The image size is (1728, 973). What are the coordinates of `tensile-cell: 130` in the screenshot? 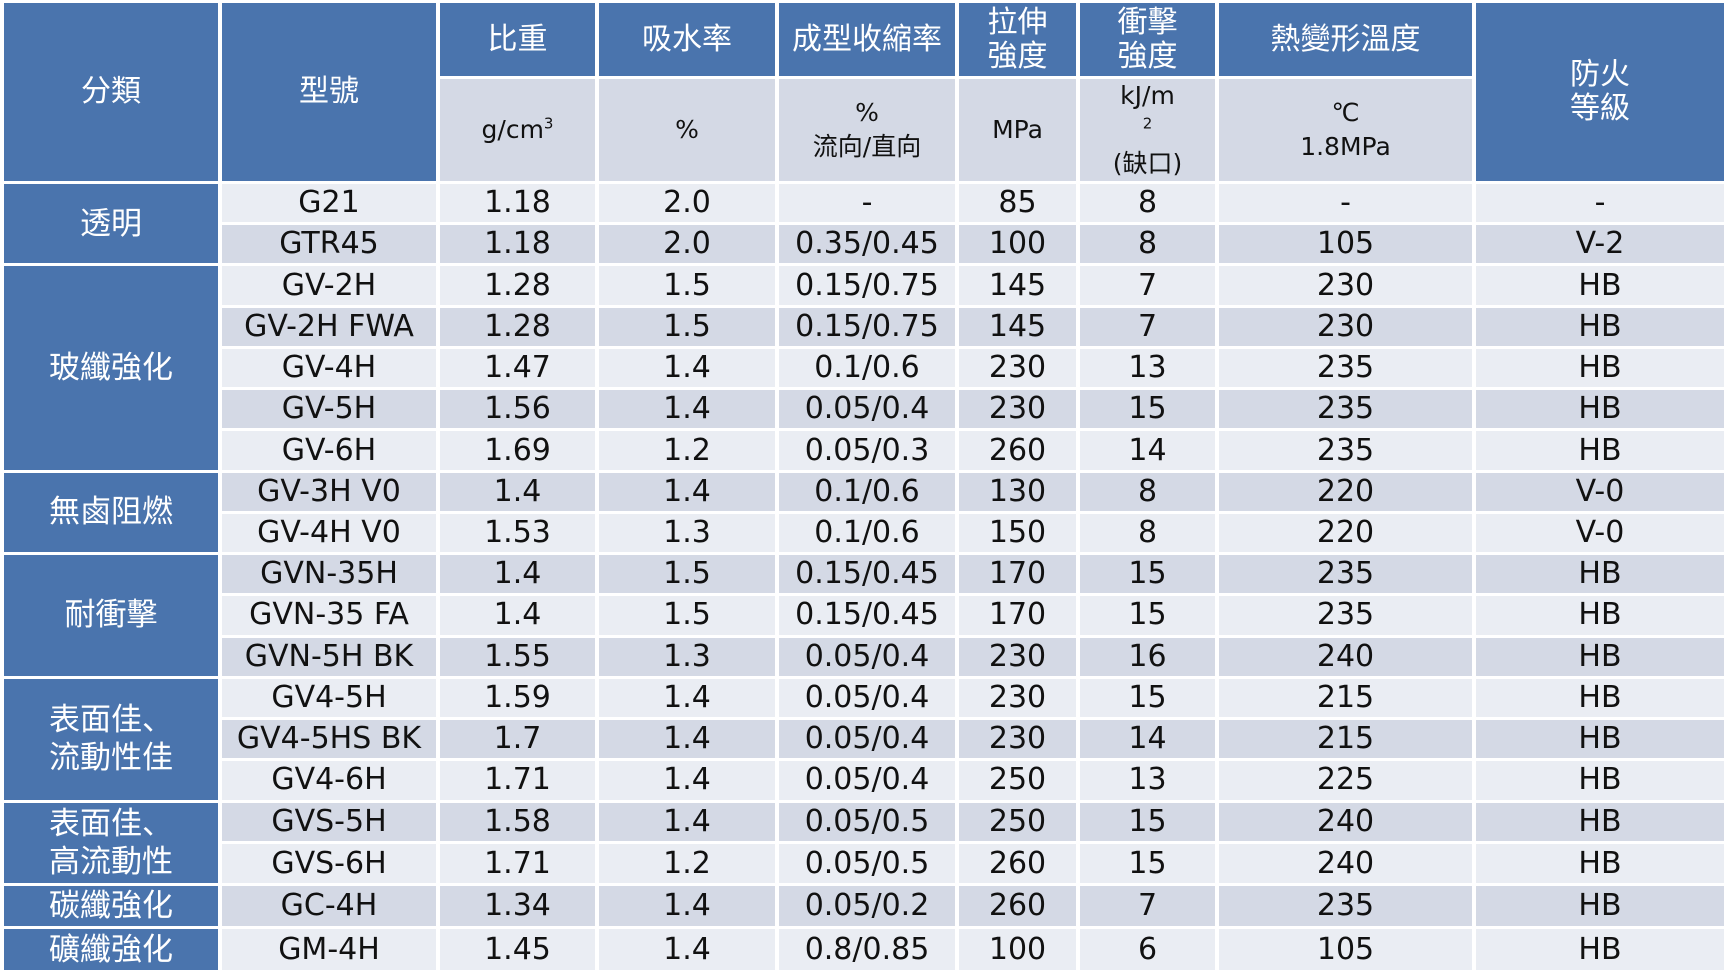 It's located at (1017, 491).